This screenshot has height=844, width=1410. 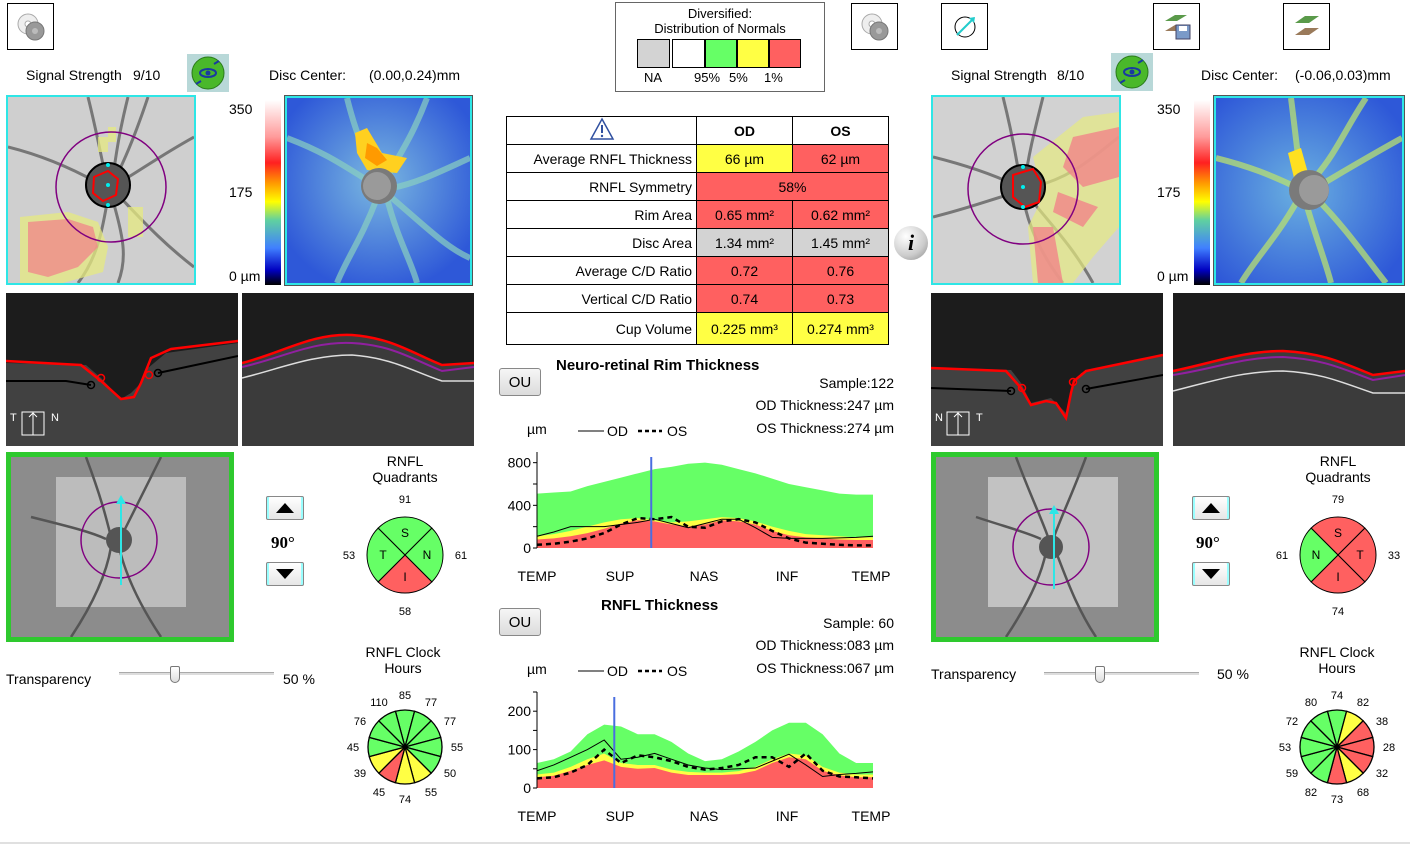 I want to click on info-icon: i, so click(x=911, y=242).